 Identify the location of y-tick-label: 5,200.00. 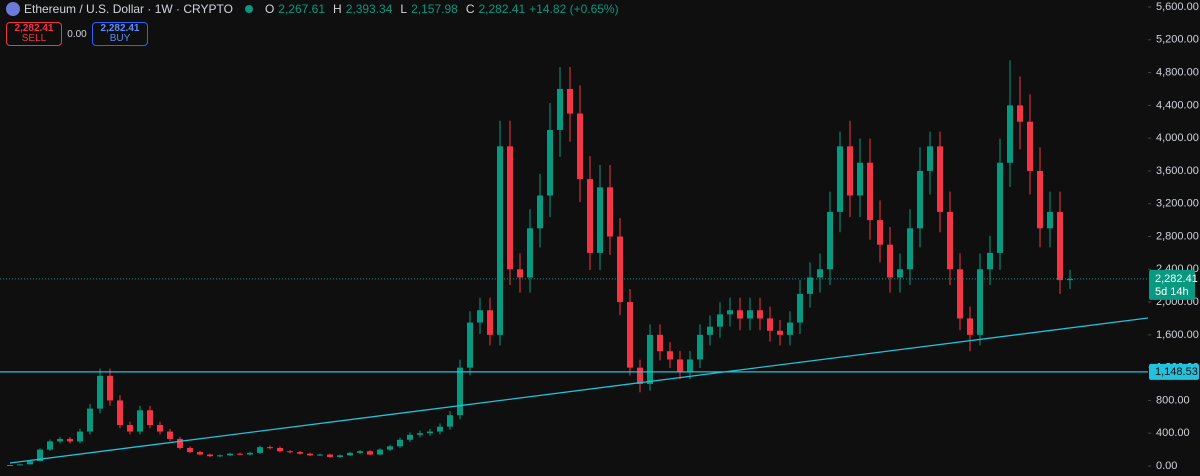
(1177, 40).